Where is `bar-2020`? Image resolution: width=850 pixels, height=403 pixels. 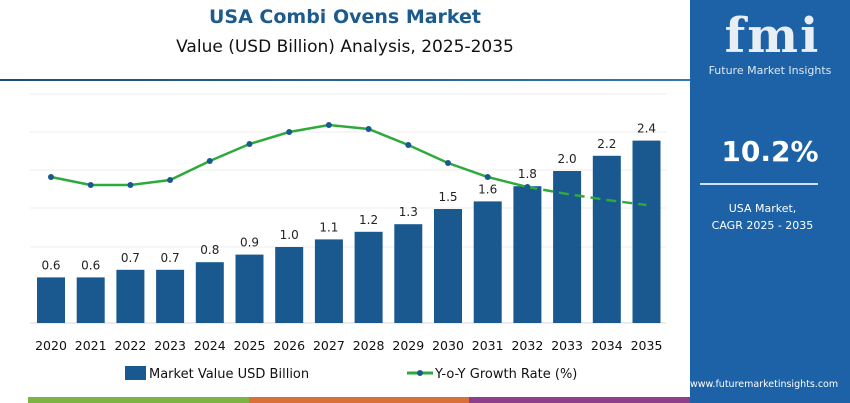 bar-2020 is located at coordinates (51, 300).